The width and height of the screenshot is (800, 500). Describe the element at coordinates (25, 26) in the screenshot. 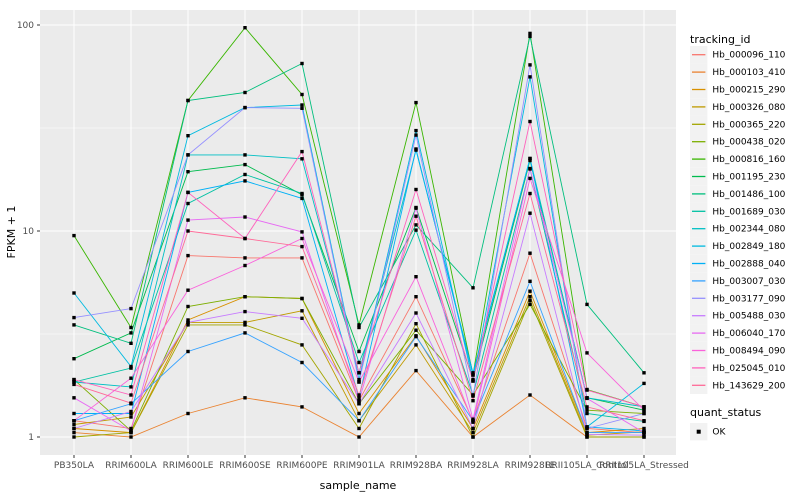

I see `y-tick-label: 100` at that location.